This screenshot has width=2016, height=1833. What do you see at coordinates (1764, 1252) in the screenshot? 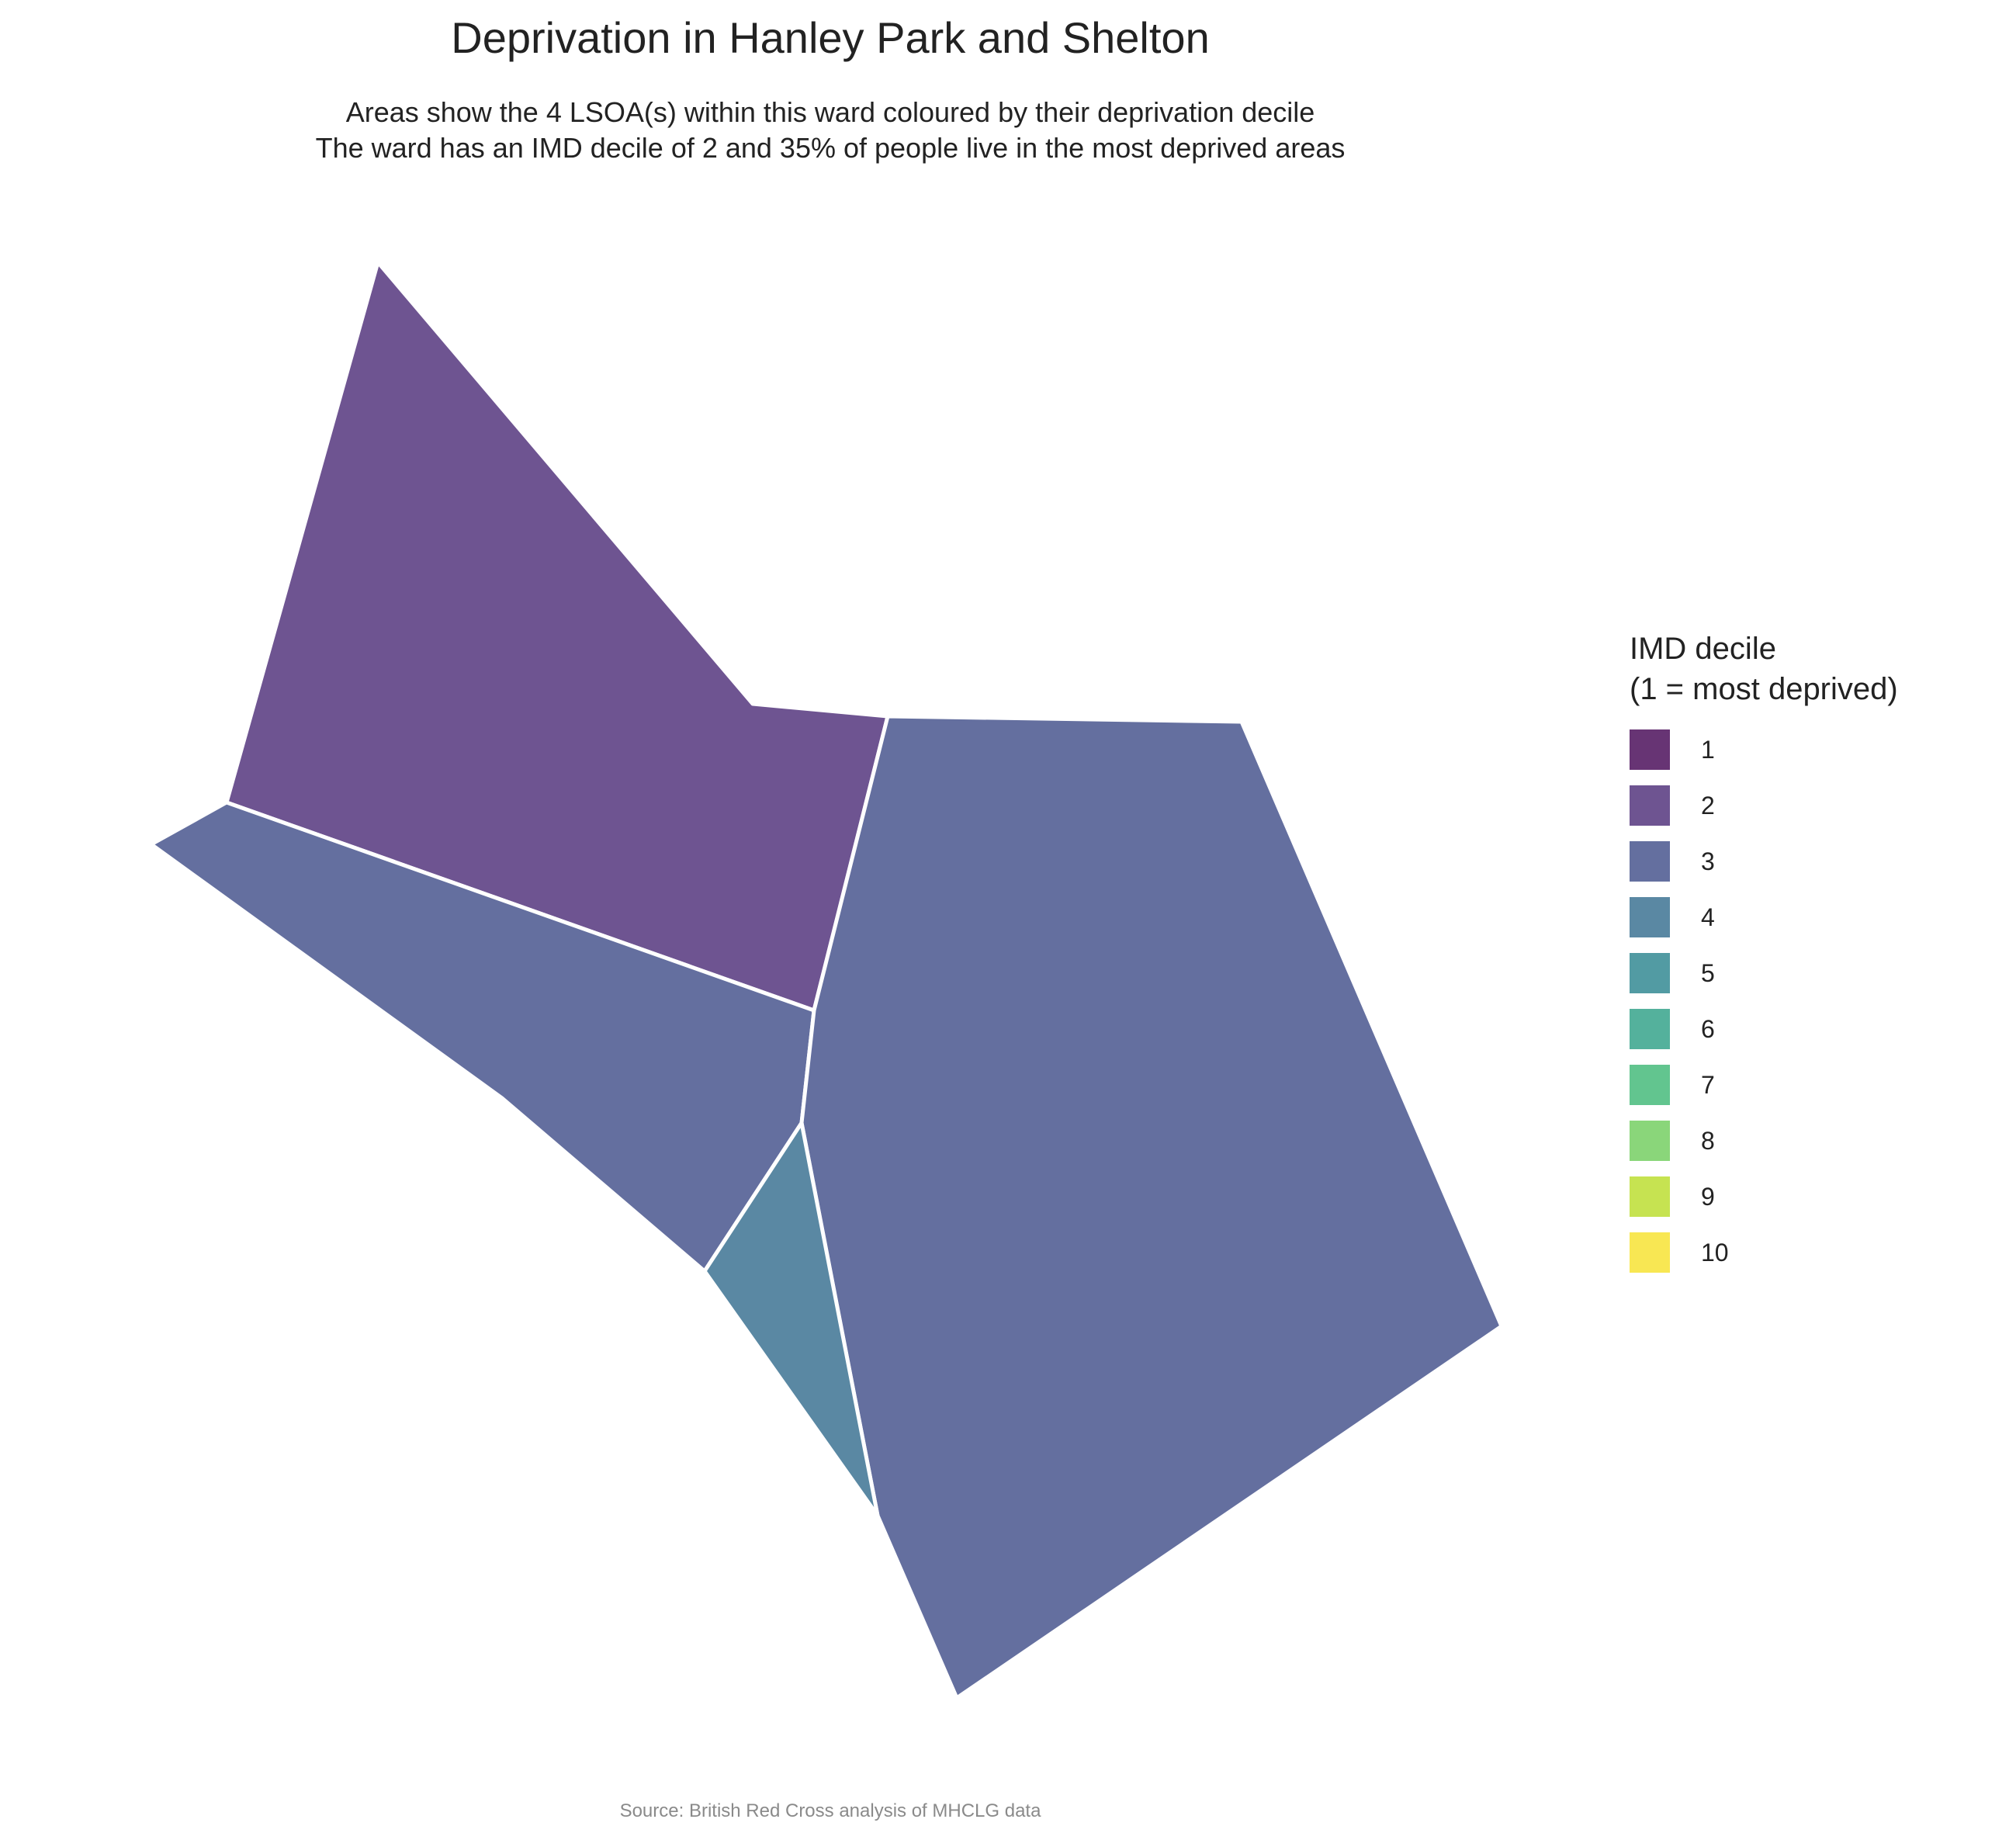
I see `legend-item: 10` at bounding box center [1764, 1252].